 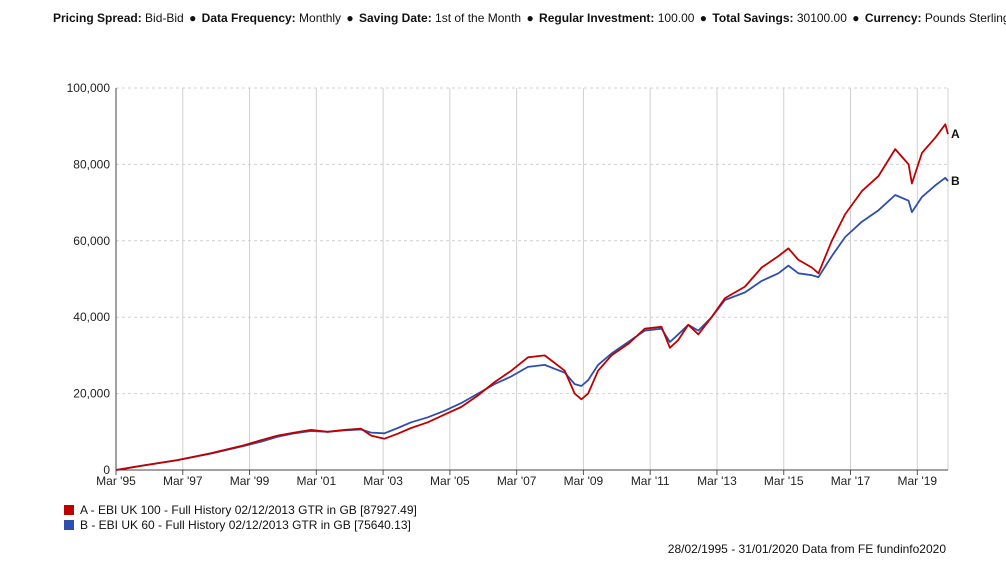 I want to click on param-value: Bid-Bid, so click(x=164, y=18).